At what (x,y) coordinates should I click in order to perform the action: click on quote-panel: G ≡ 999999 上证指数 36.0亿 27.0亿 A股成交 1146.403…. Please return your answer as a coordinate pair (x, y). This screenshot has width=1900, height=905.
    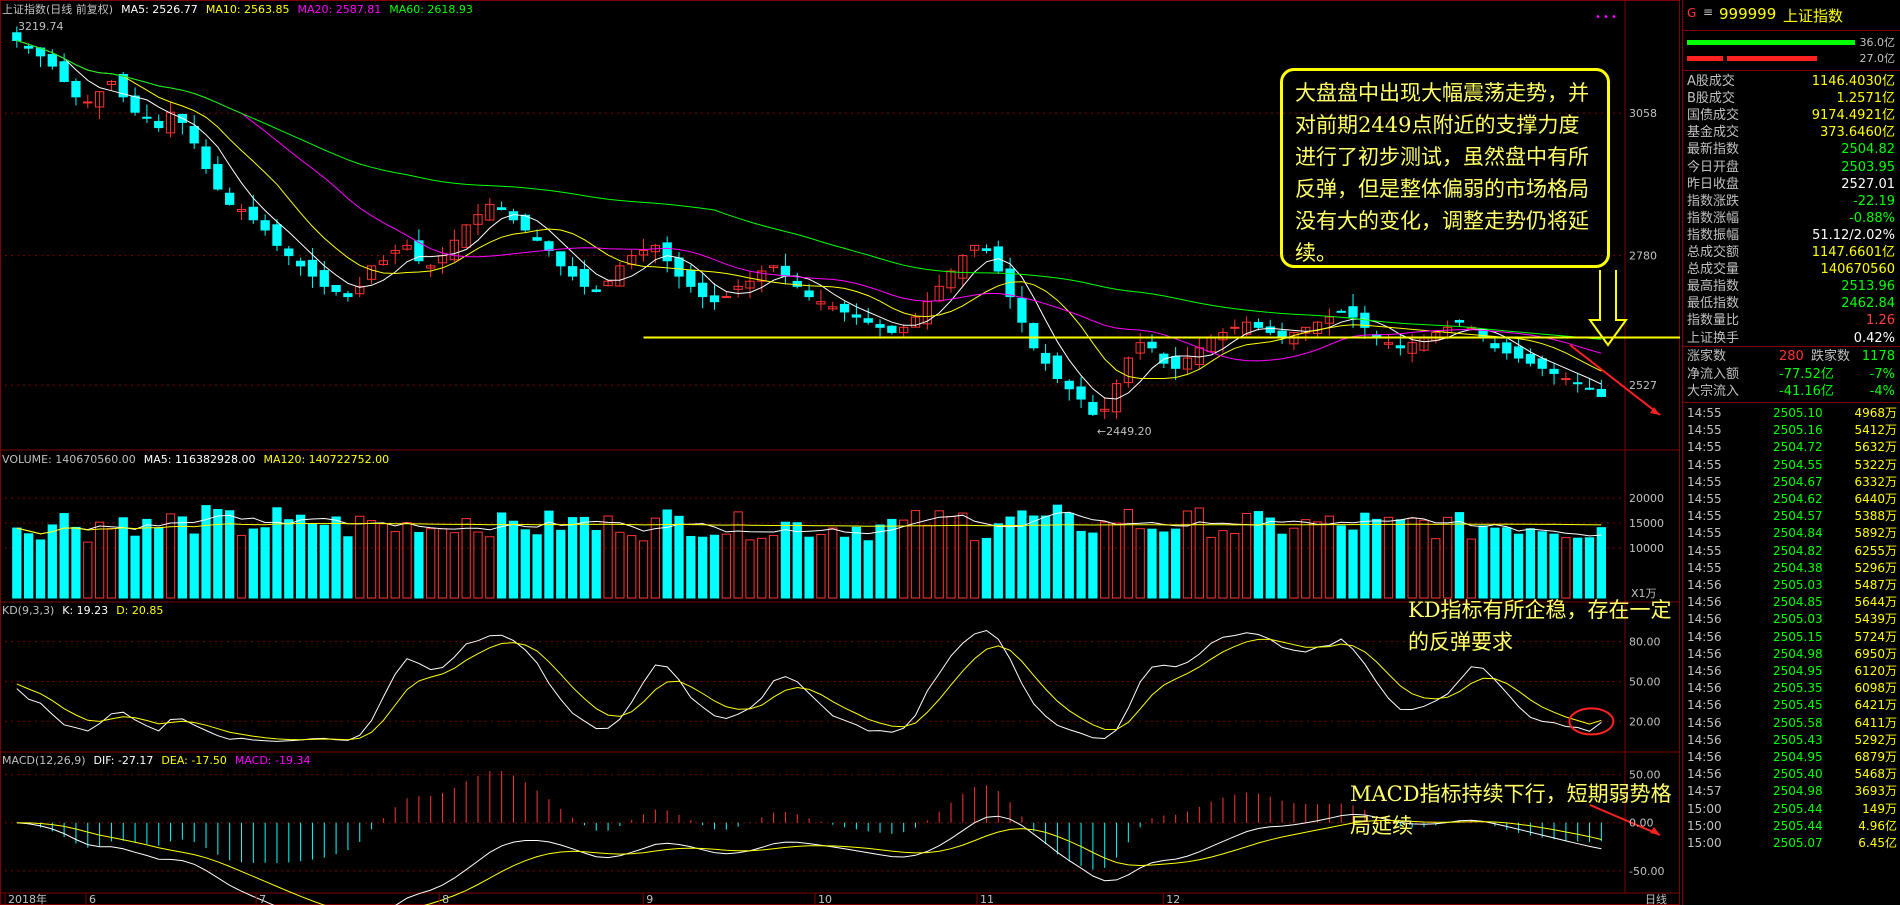
    Looking at the image, I should click on (1791, 452).